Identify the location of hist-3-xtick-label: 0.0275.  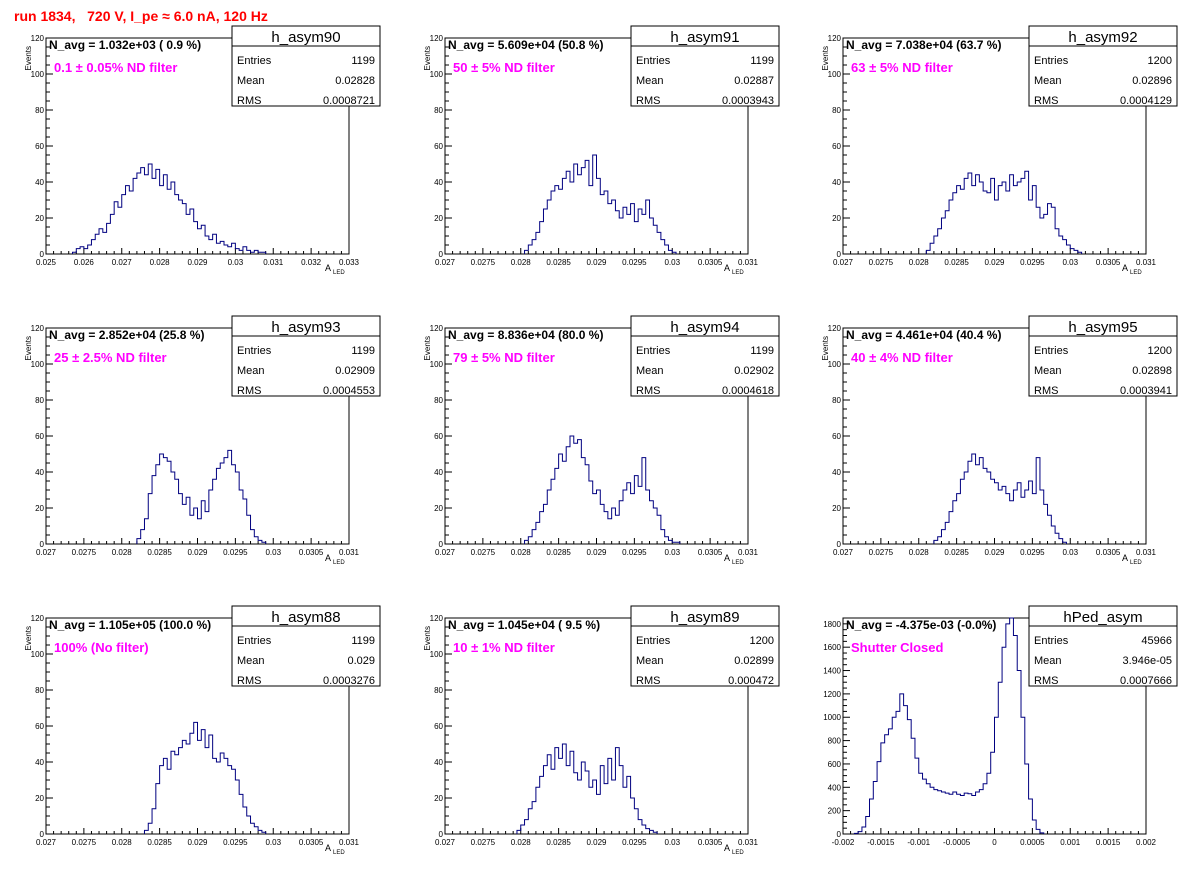
(881, 262).